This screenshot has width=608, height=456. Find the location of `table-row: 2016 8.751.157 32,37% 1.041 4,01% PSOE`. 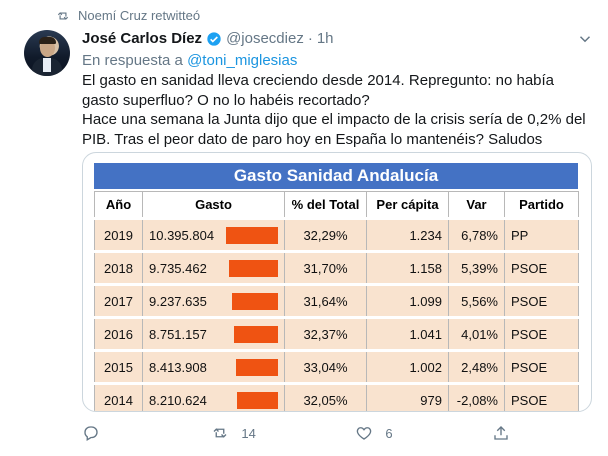

table-row: 2016 8.751.157 32,37% 1.041 4,01% PSOE is located at coordinates (336, 333).